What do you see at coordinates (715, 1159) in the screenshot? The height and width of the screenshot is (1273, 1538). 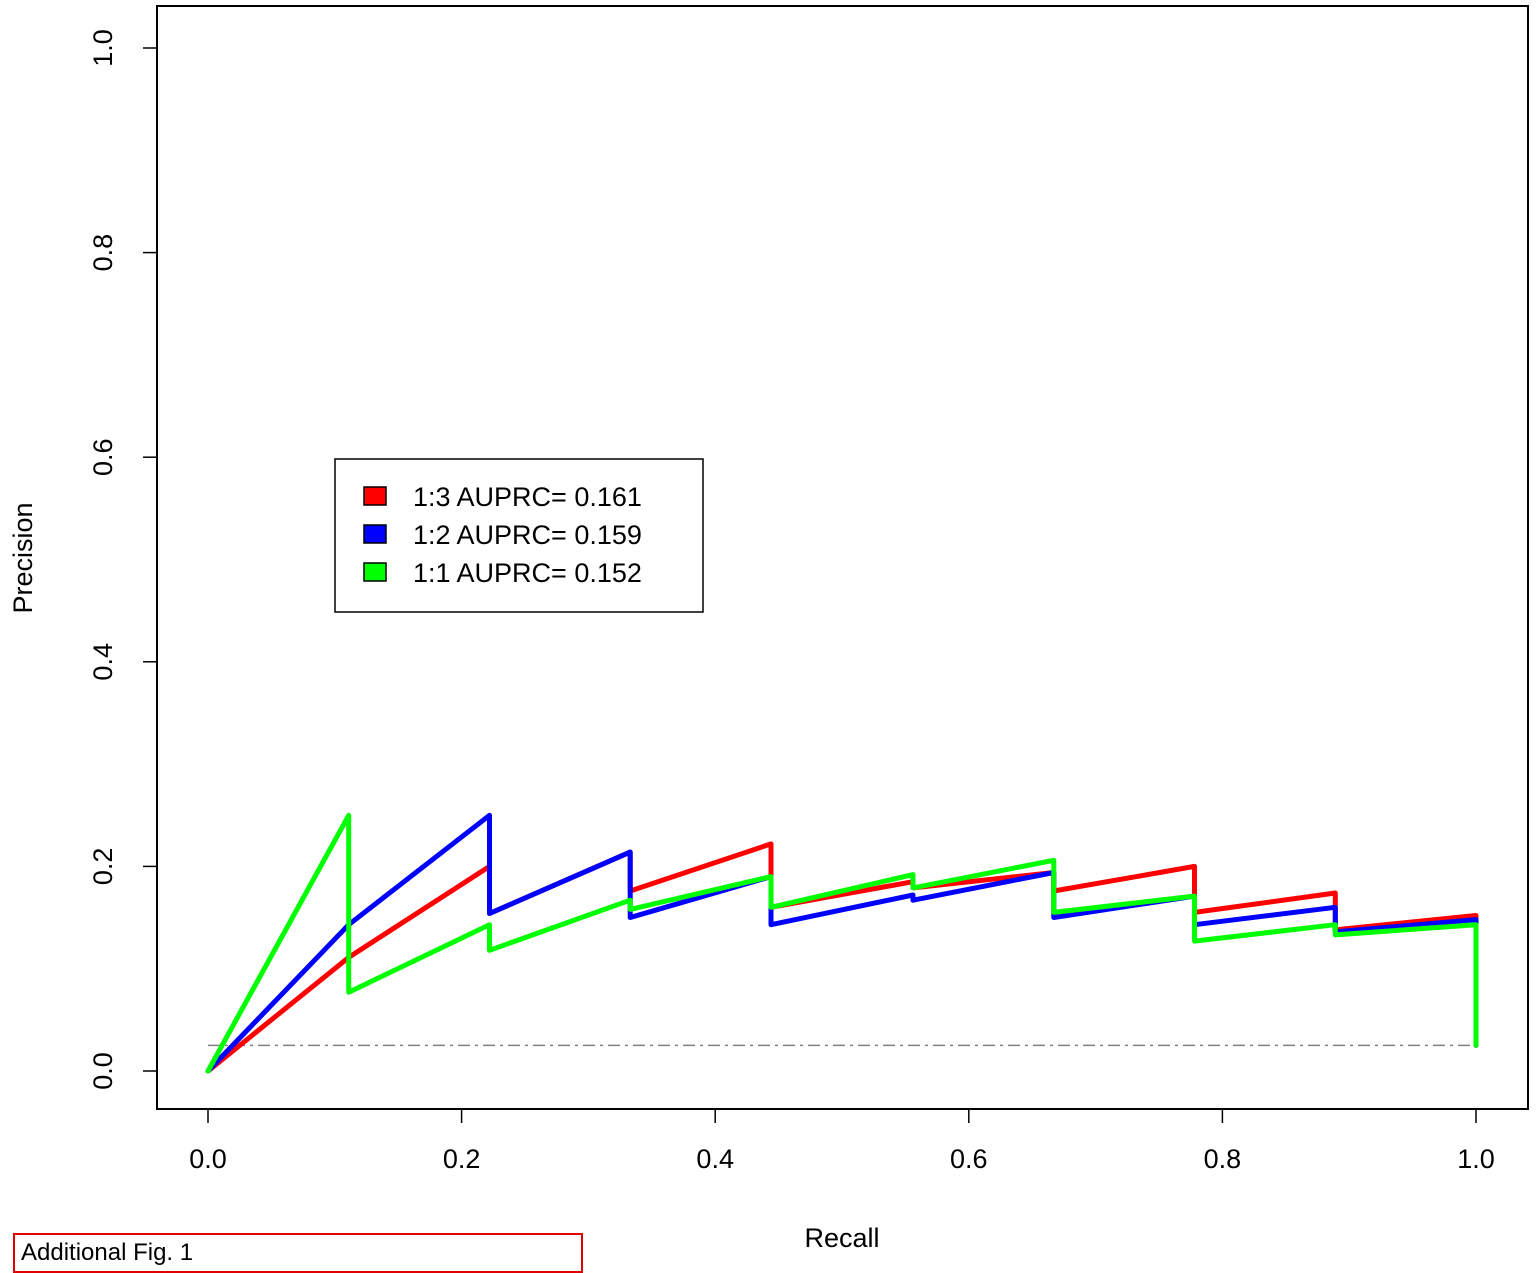 I see `x-tick-label: 0.4` at bounding box center [715, 1159].